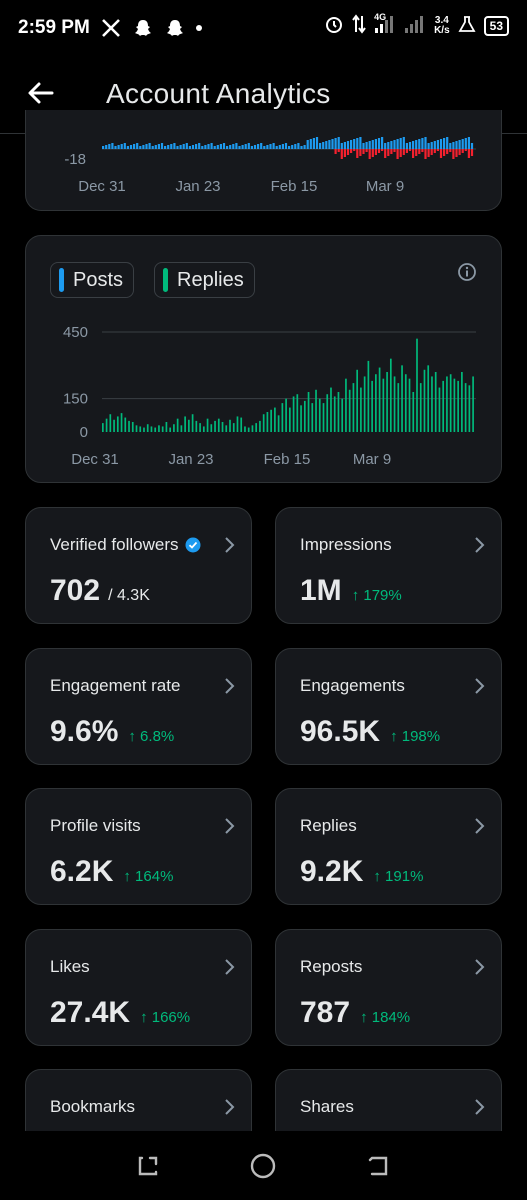 Image resolution: width=527 pixels, height=1200 pixels. I want to click on metric-number: 27.4K, so click(90, 1012).